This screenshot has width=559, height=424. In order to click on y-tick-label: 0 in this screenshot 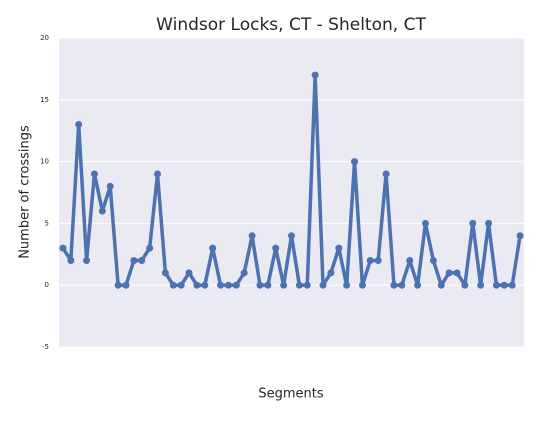, I will do `click(47, 285)`.